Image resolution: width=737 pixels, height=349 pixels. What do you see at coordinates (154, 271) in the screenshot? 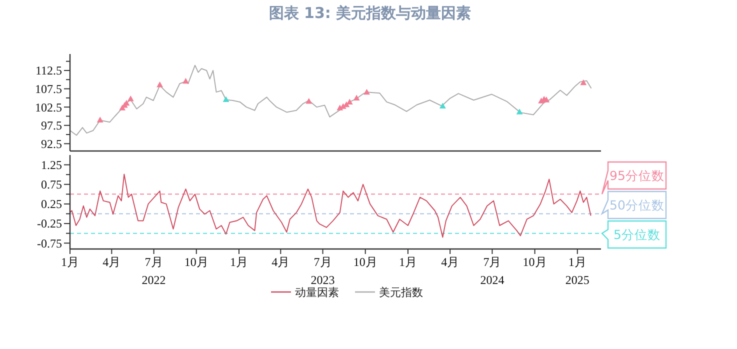
I see `x-tick-label: 7月 2022` at bounding box center [154, 271].